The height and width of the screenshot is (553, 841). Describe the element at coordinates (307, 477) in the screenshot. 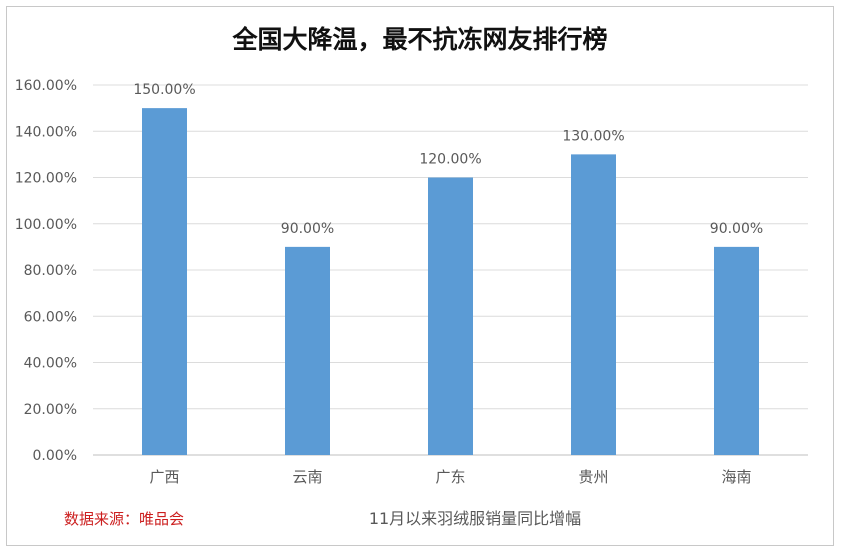

I see `x-tick-label: 云南` at that location.